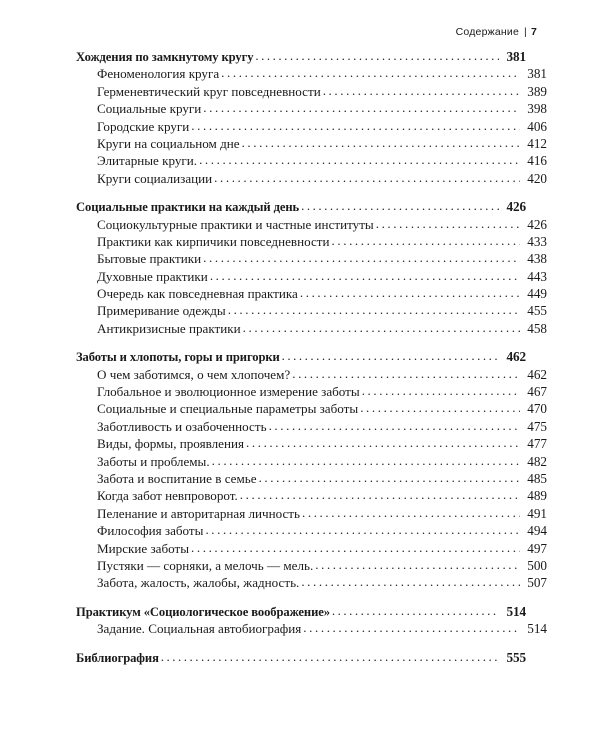 The height and width of the screenshot is (750, 600). I want to click on toc-entry-row: Бытовые практики 438, so click(322, 260).